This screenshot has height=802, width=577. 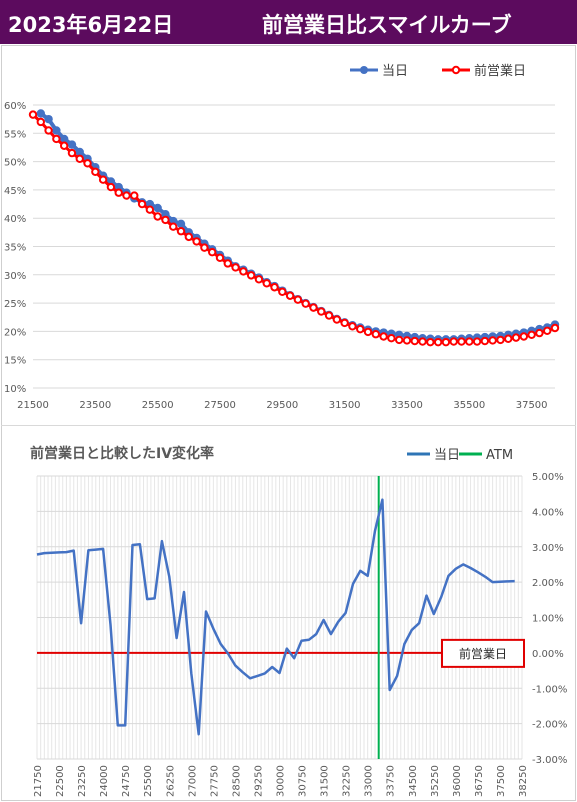 What do you see at coordinates (407, 405) in the screenshot?
I see `x-tick-label: 33500` at bounding box center [407, 405].